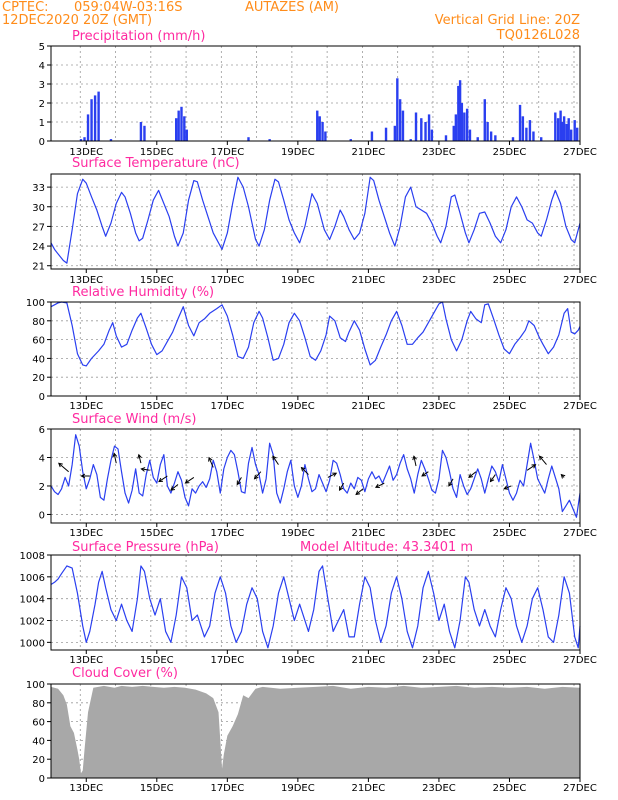 This screenshot has width=618, height=800. I want to click on wind-frame, so click(315, 476).